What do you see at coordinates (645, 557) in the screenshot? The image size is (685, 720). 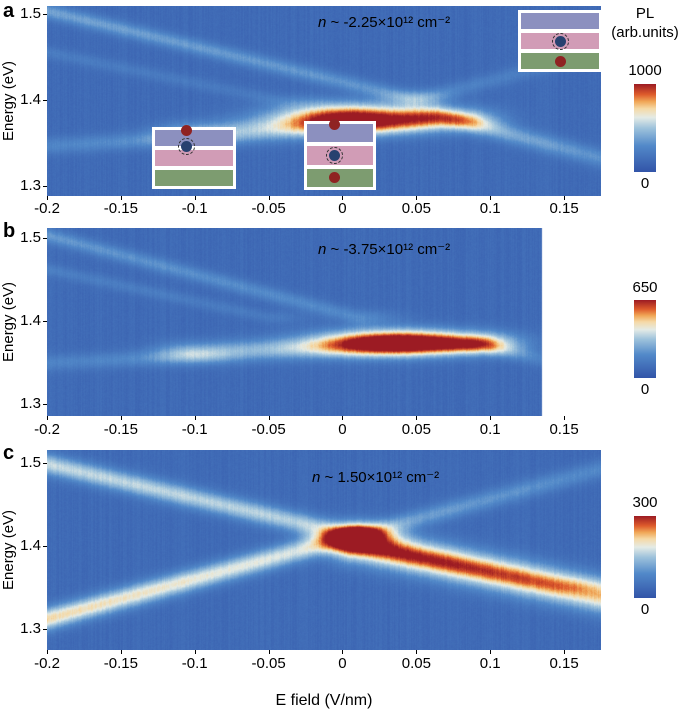 I see `panel-c-colorbar` at bounding box center [645, 557].